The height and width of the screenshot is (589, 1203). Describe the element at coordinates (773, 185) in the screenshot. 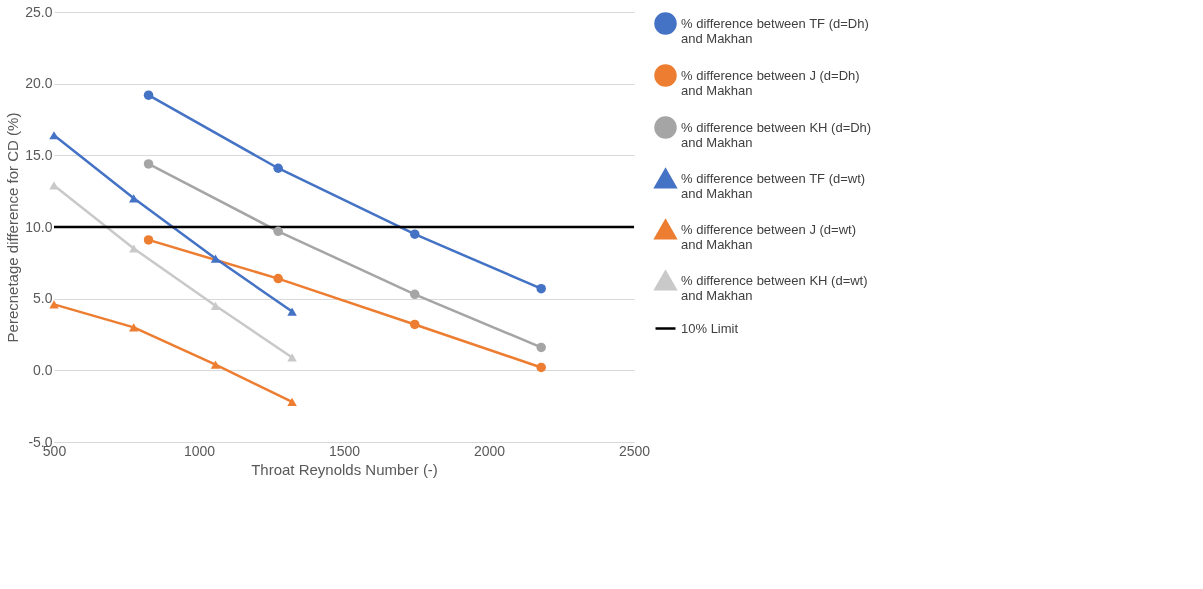

I see `legend-label: % difference between TF (d=wt) and Makhan` at that location.